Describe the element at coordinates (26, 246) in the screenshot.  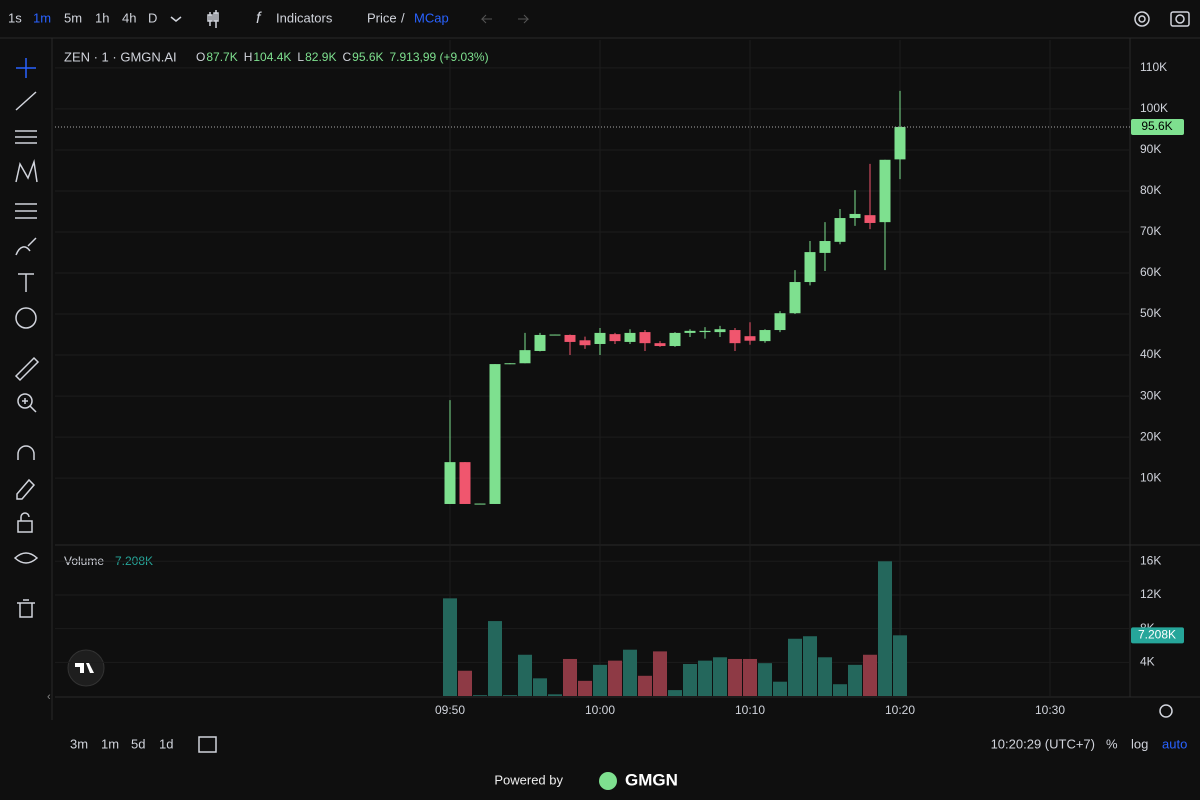
I see `brush-tool` at that location.